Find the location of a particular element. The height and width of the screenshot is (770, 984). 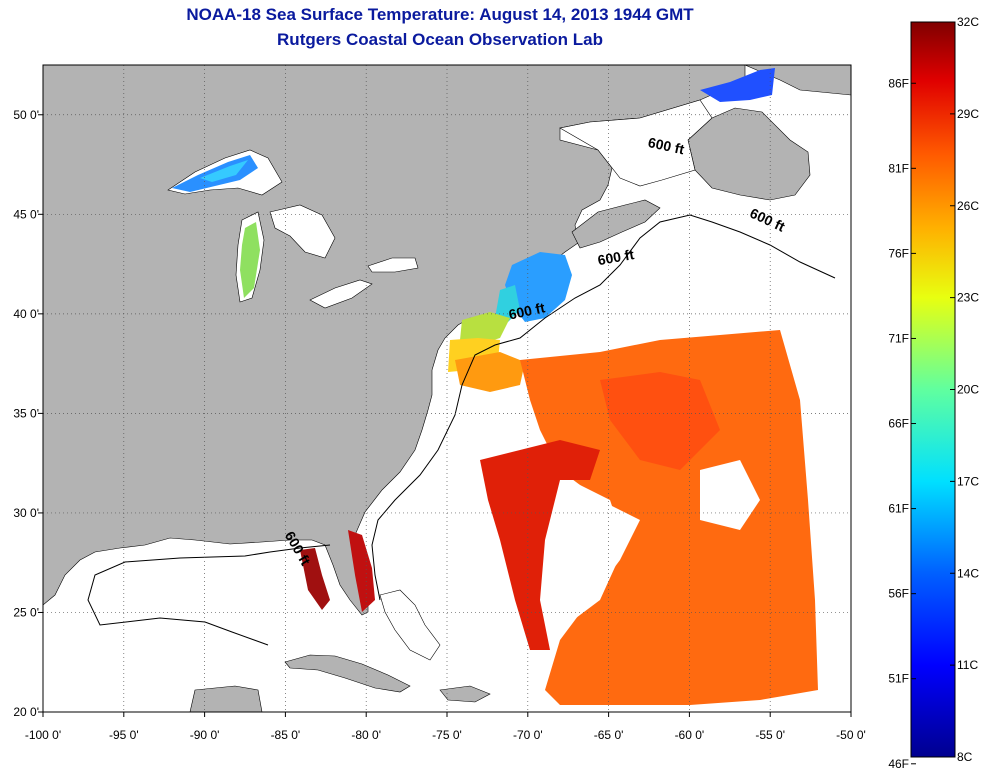

lon-tick-label: -65 0' is located at coordinates (609, 735).